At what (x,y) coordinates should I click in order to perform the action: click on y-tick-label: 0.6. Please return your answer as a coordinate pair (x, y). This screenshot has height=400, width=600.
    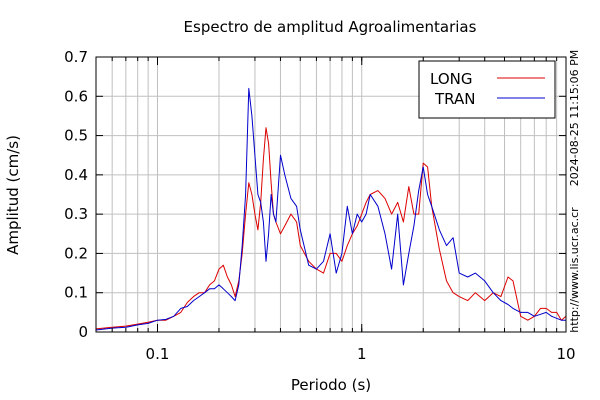
    Looking at the image, I should click on (76, 96).